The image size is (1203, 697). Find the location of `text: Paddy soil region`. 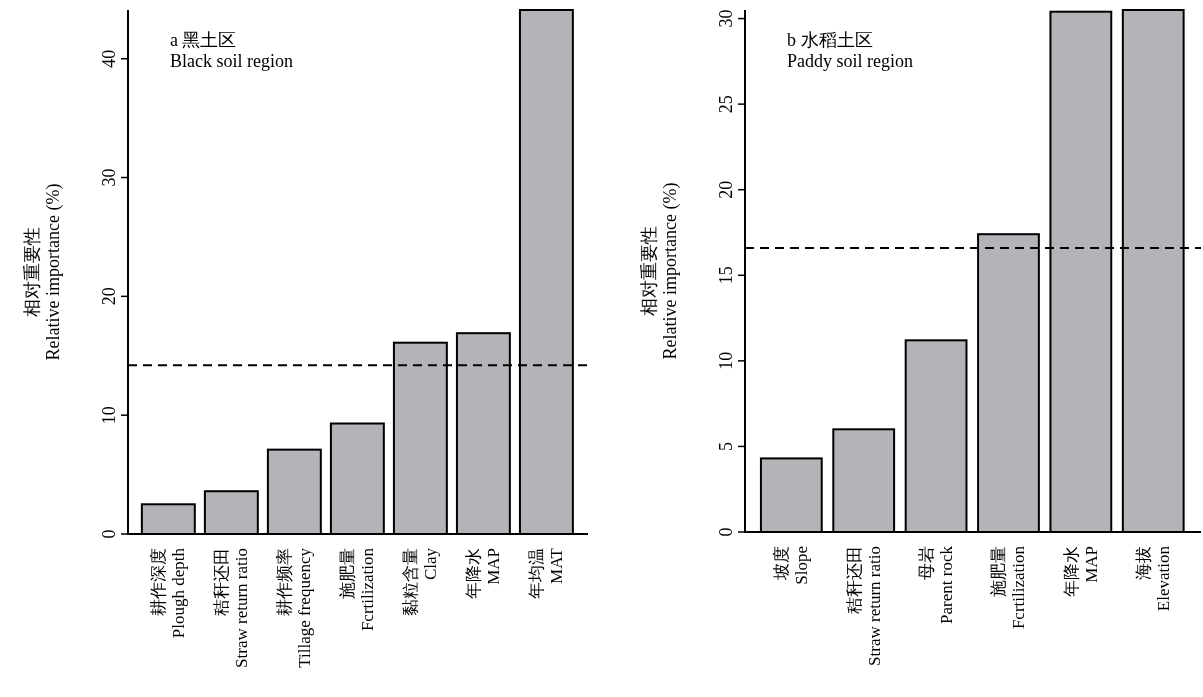

text: Paddy soil region is located at coordinates (850, 61).